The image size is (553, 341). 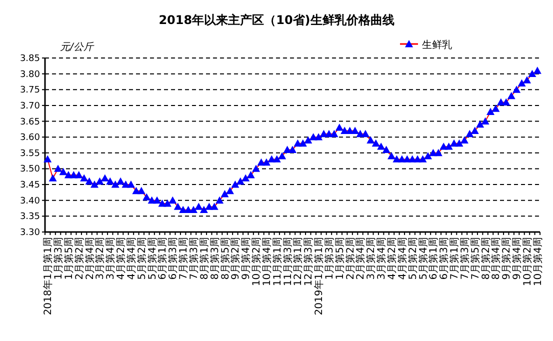 I want to click on y-tick-label: 3.60, so click(x=30, y=138).